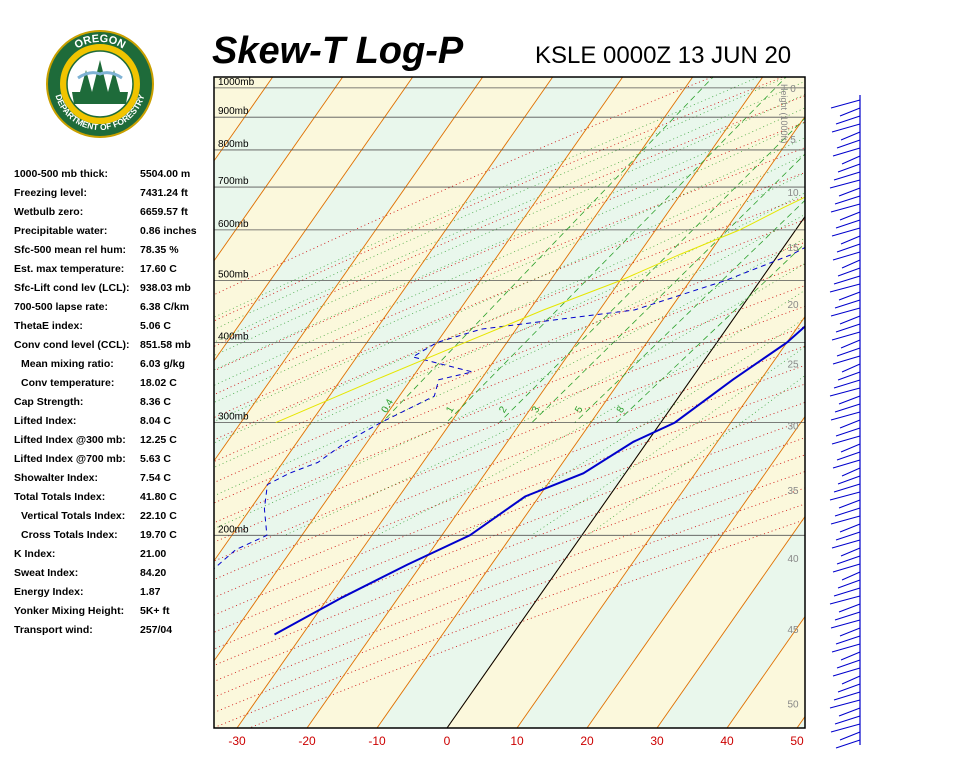 The image size is (960, 768). I want to click on height-tick-label: 50, so click(793, 704).